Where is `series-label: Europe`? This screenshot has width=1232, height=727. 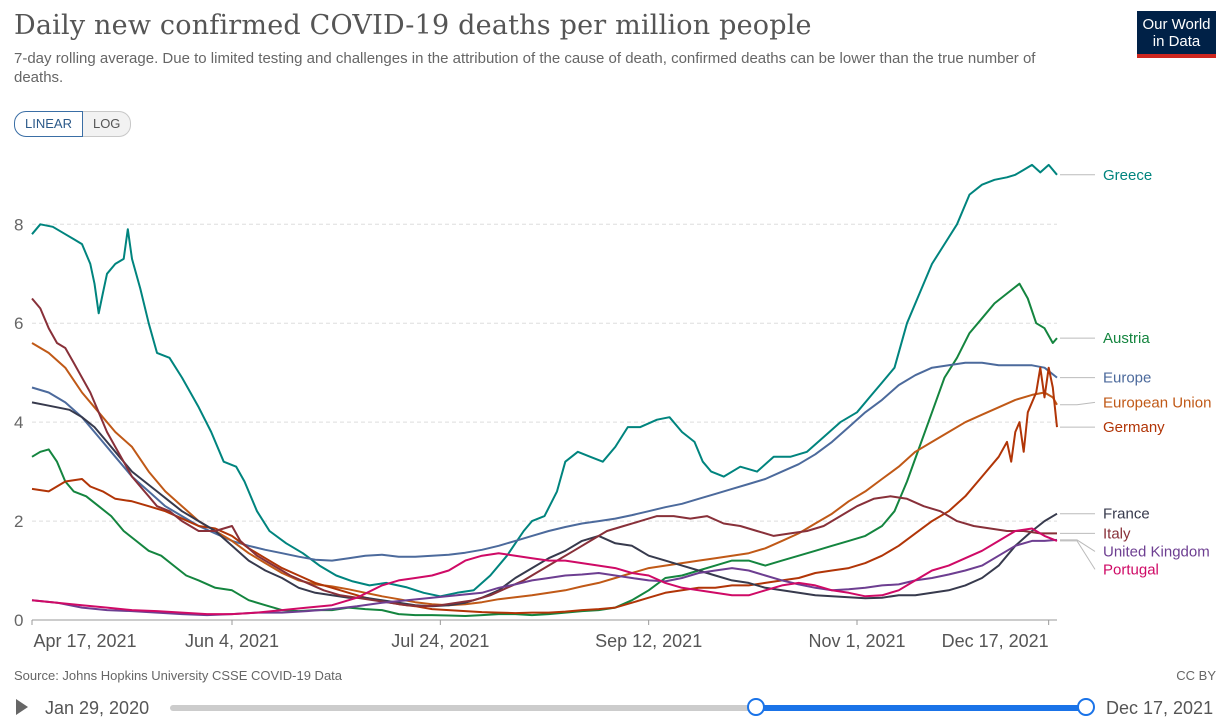
series-label: Europe is located at coordinates (1127, 378).